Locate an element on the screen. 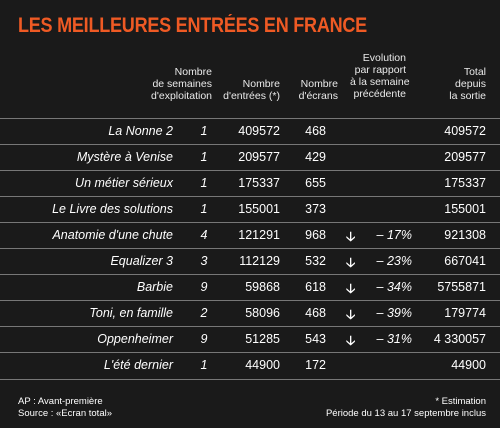 Image resolution: width=500 pixels, height=428 pixels. table-row: Toni, en famille 2 58096 468 🡣 – 39% 179774 is located at coordinates (250, 313).